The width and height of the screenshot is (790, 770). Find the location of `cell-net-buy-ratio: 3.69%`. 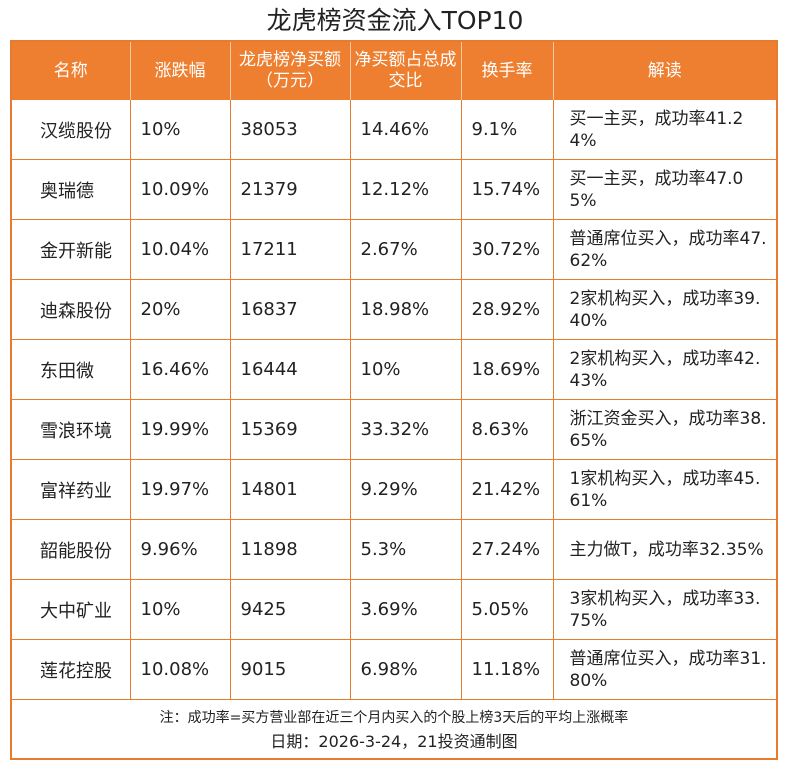

cell-net-buy-ratio: 3.69% is located at coordinates (406, 609).